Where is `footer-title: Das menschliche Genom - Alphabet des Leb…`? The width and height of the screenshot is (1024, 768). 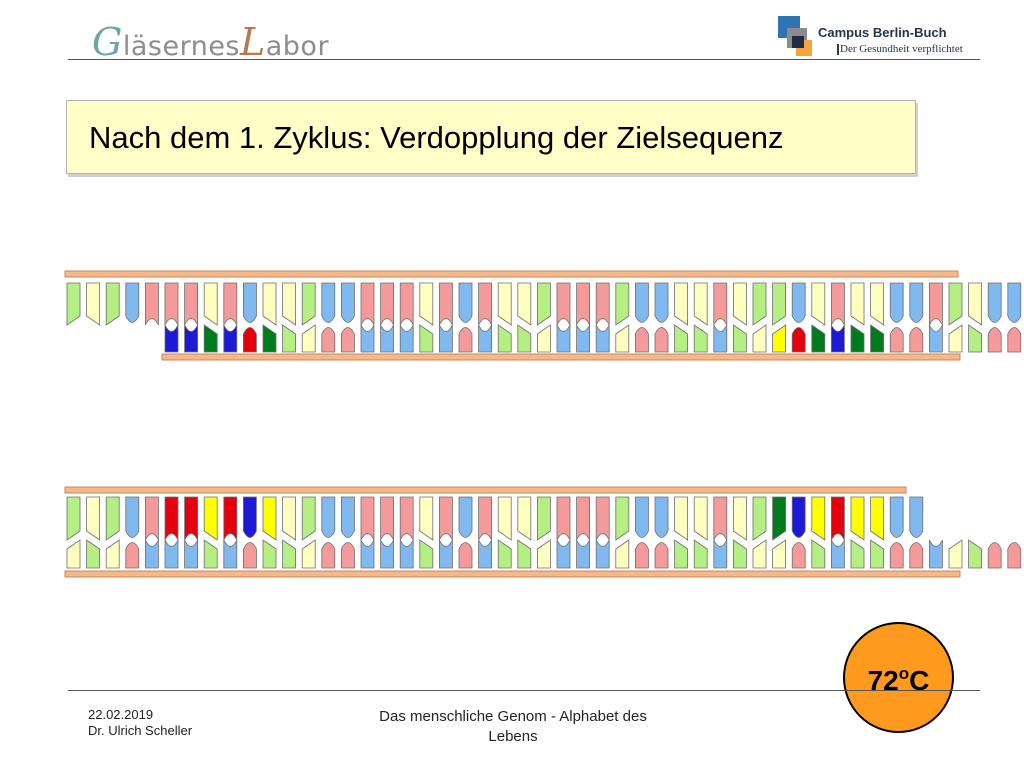
footer-title: Das menschliche Genom - Alphabet des Leb… is located at coordinates (513, 726).